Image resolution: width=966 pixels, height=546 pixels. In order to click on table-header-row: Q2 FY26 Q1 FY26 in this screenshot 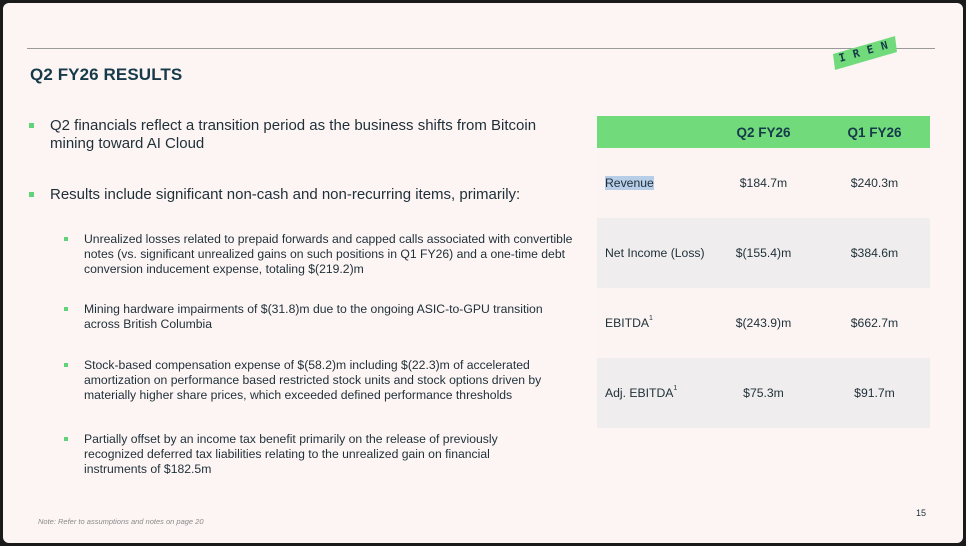, I will do `click(763, 132)`.